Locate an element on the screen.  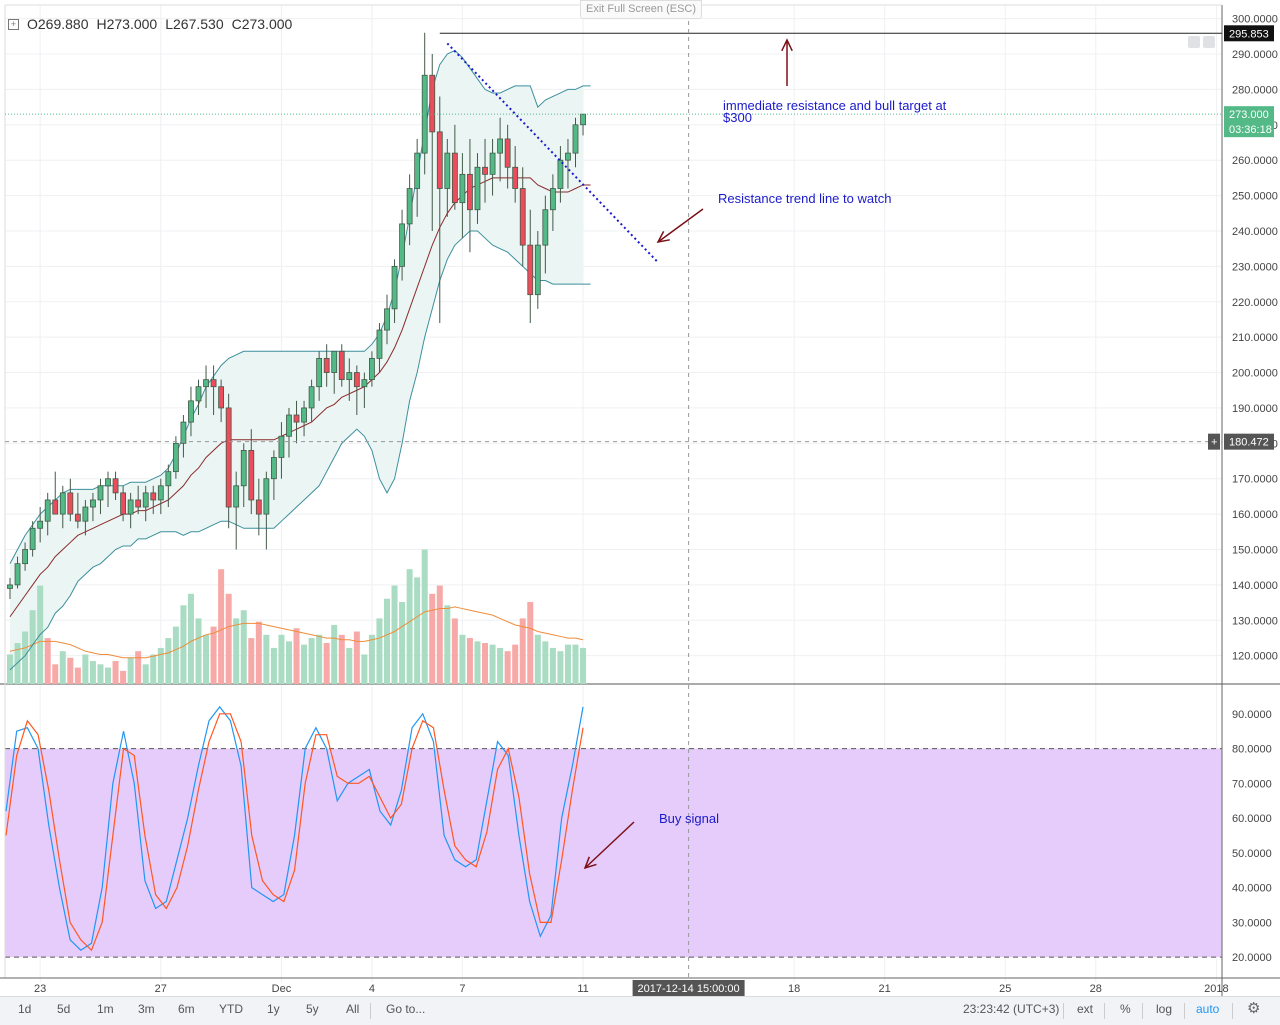
stochastic-tick-label: 50.0000 is located at coordinates (1252, 854).